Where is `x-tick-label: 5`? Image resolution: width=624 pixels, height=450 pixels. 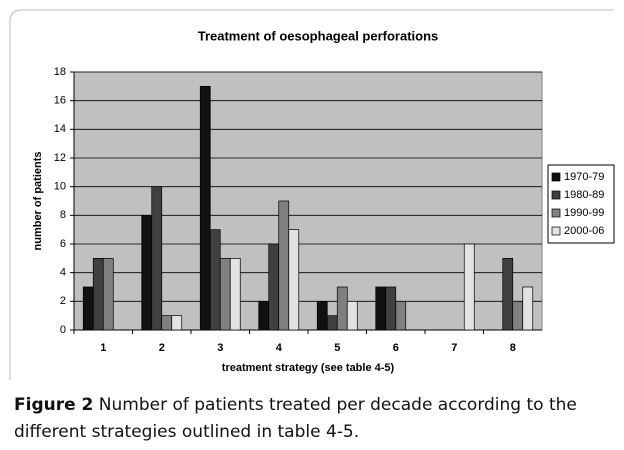 x-tick-label: 5 is located at coordinates (337, 348).